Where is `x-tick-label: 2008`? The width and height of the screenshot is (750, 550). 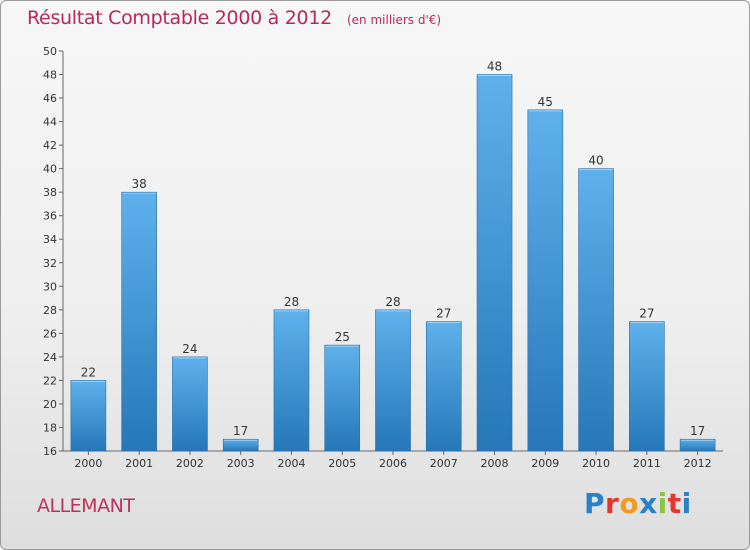
x-tick-label: 2008 is located at coordinates (495, 463).